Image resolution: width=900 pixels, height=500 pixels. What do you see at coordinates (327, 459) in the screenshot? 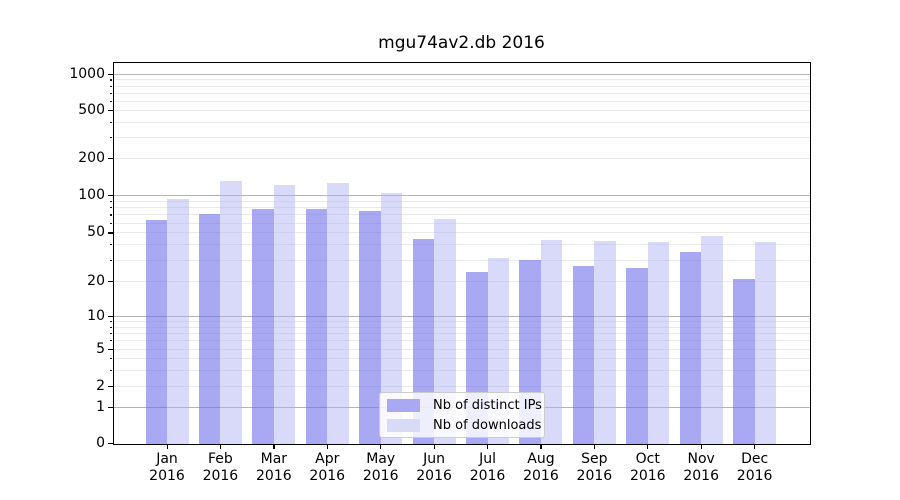
I see `x-tick-month: Apr` at bounding box center [327, 459].